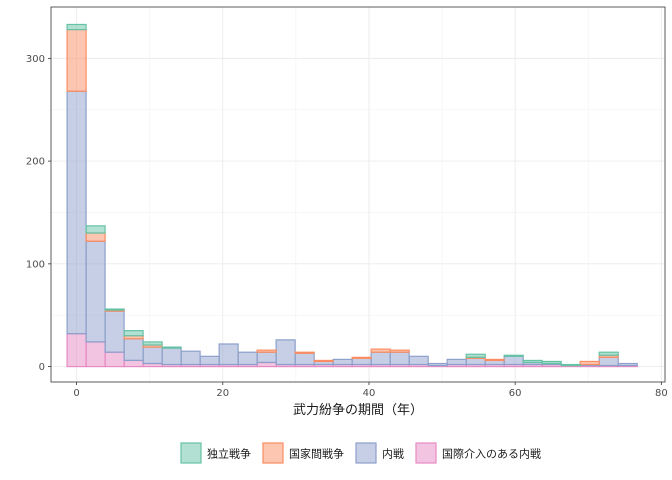  Describe the element at coordinates (76, 393) in the screenshot. I see `x-tick-label: 0` at that location.